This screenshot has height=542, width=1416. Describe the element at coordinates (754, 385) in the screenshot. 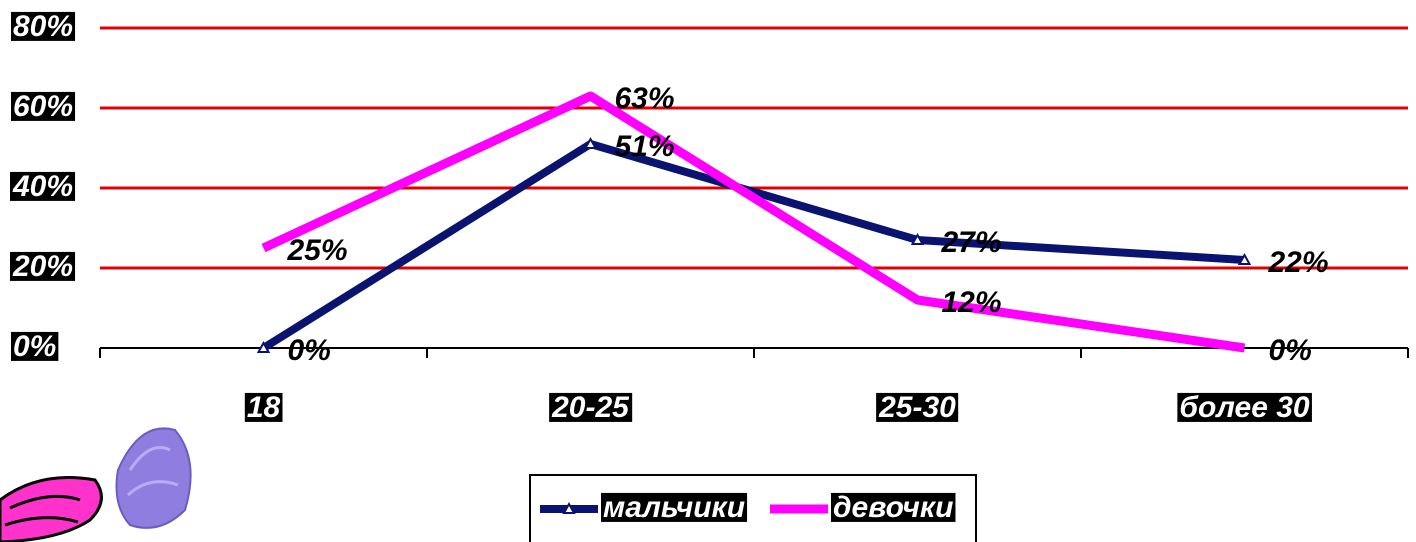

I see `x-axis: 18 20-25 25-30 более 30` at that location.